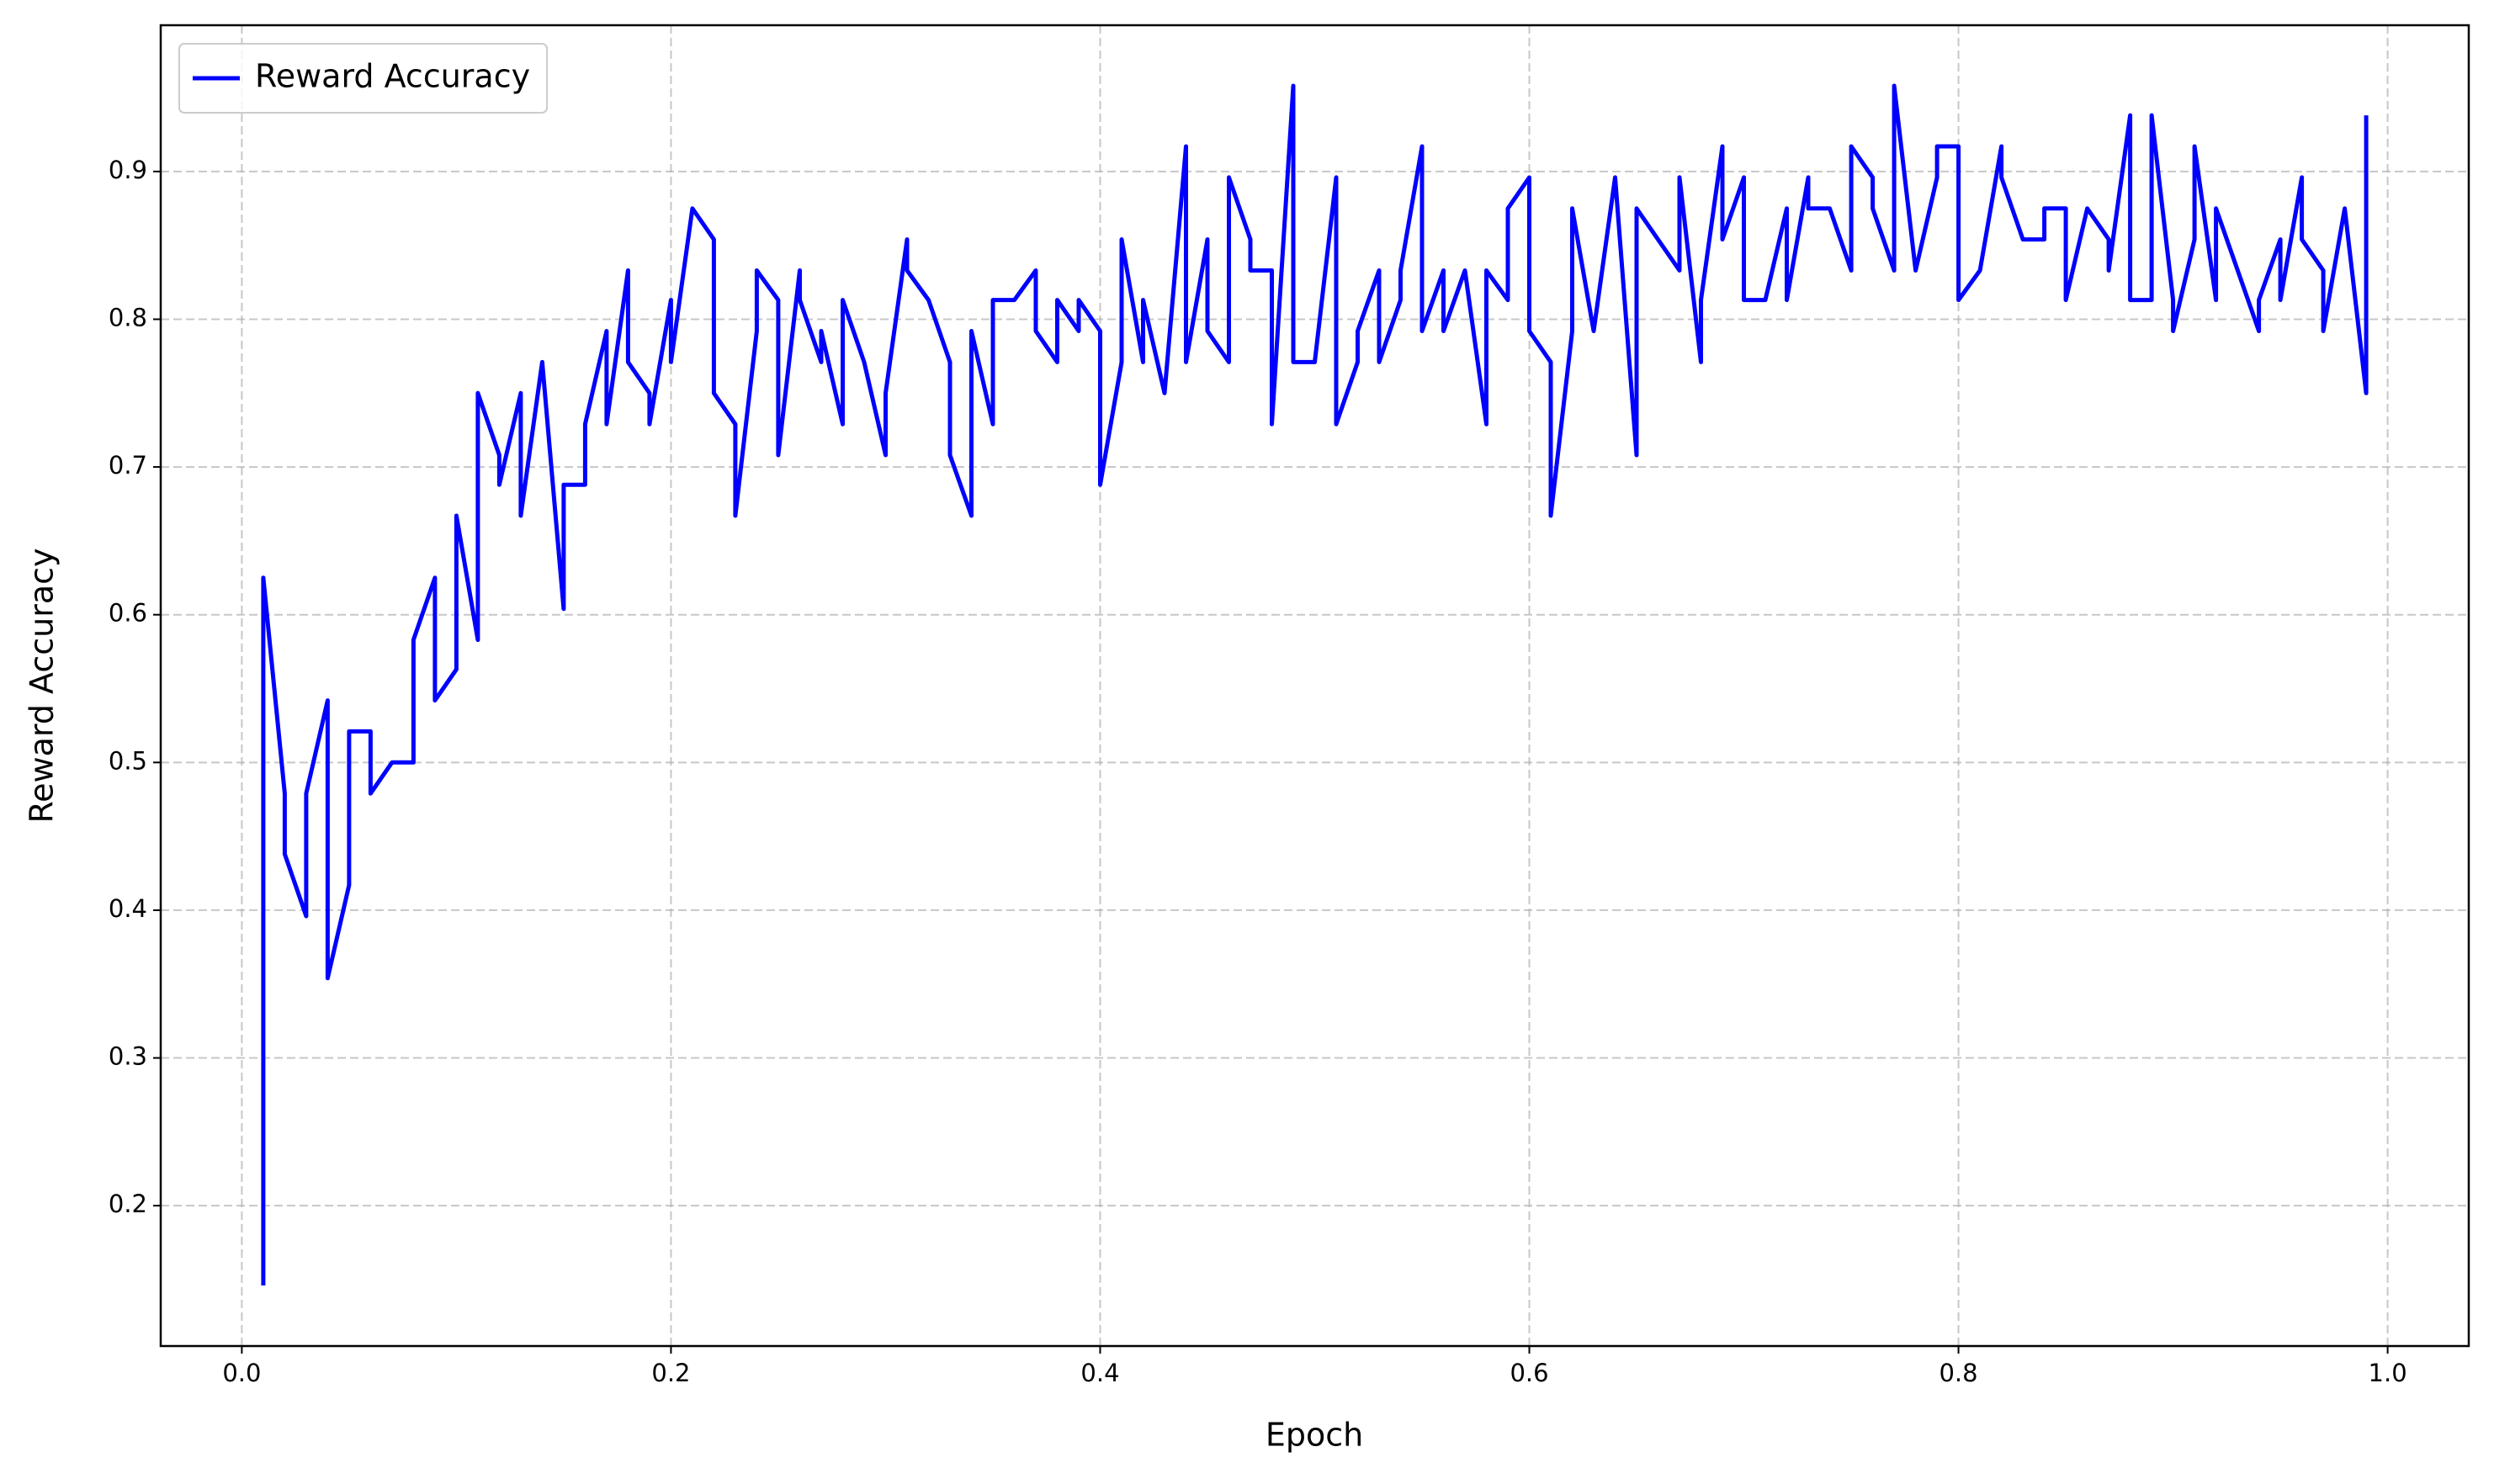 The height and width of the screenshot is (1484, 2494). Describe the element at coordinates (1529, 1373) in the screenshot. I see `x-tick-label: 0.6` at that location.